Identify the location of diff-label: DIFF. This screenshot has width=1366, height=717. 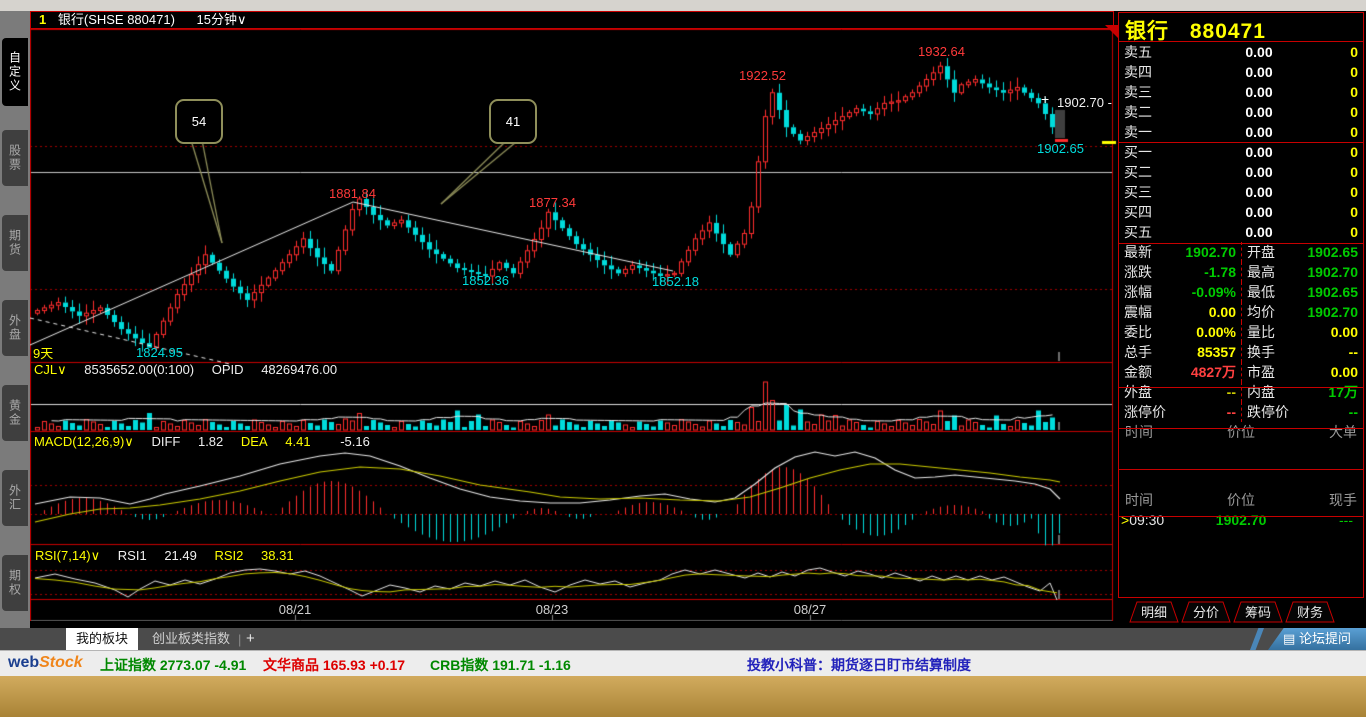
(166, 441).